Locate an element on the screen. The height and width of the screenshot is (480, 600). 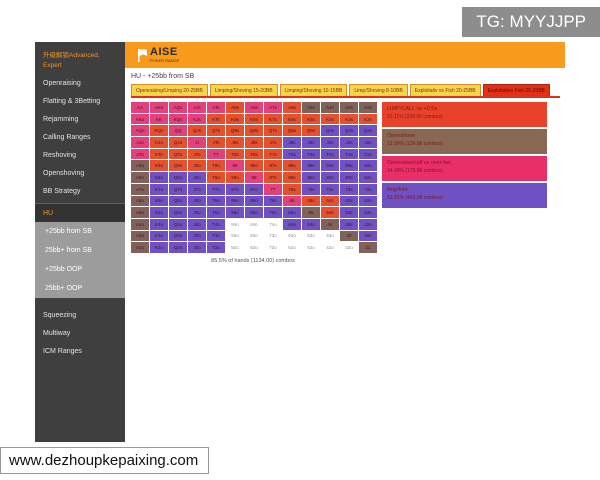
hand-cell: T3o is located at coordinates (216, 236).